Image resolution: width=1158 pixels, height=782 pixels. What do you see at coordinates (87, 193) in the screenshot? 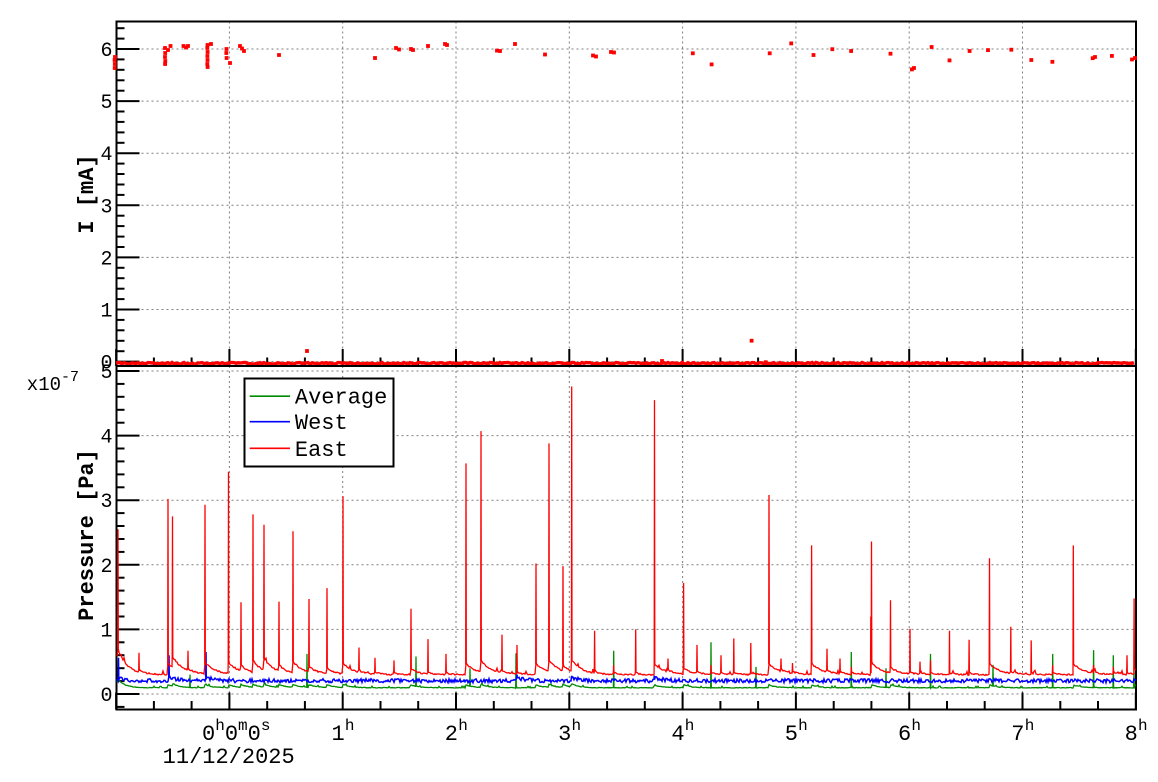
I see `svg-text: I [mA]` at bounding box center [87, 193].